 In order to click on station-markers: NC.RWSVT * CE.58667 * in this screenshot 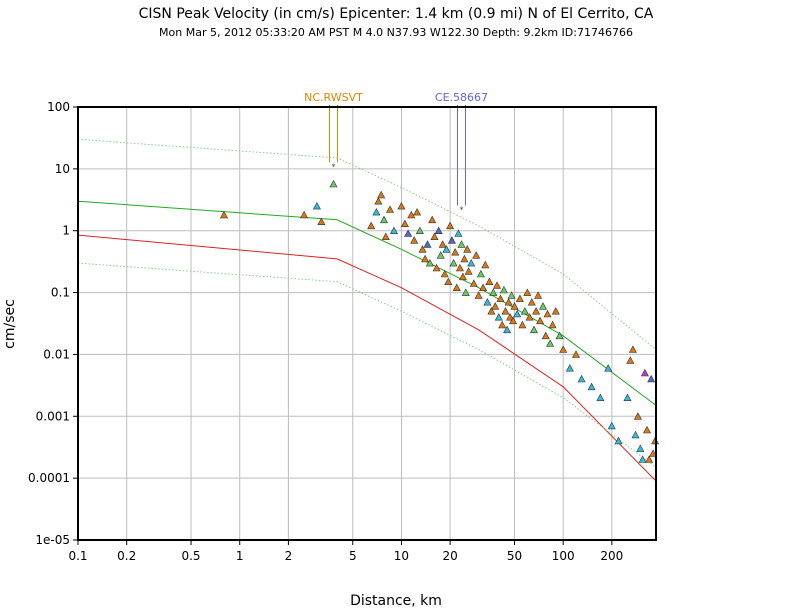, I will do `click(396, 153)`.